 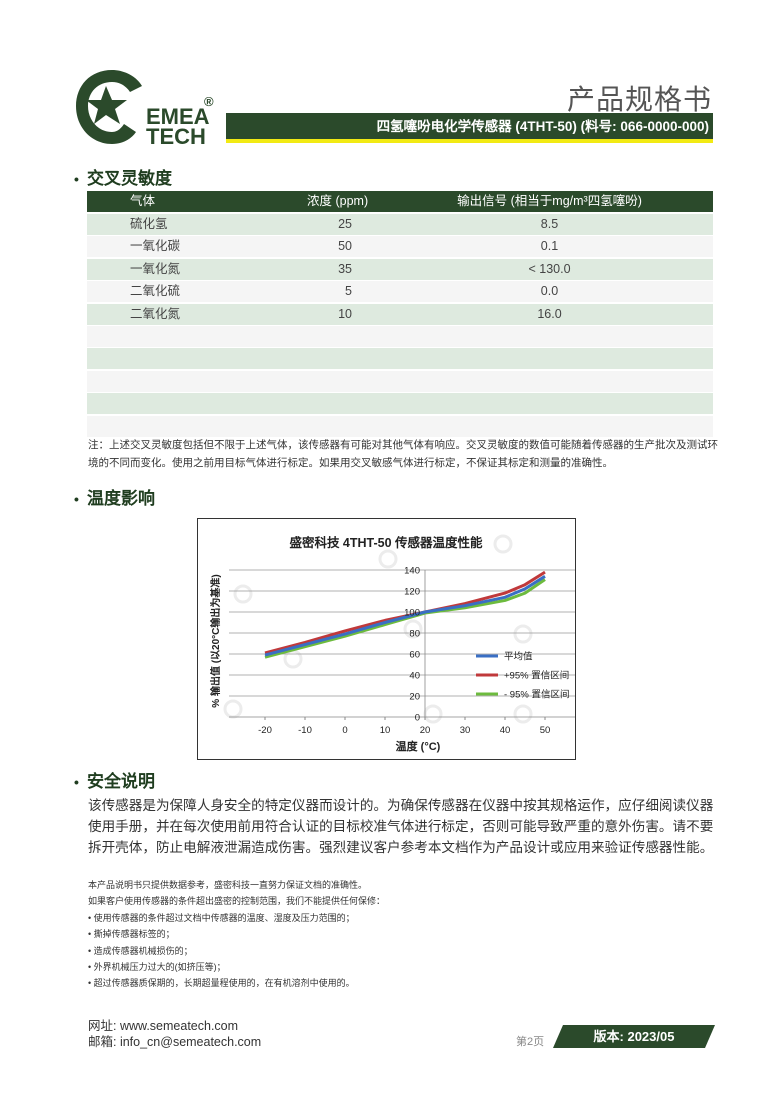 What do you see at coordinates (412, 571) in the screenshot?
I see `y-tick-label: 140` at bounding box center [412, 571].